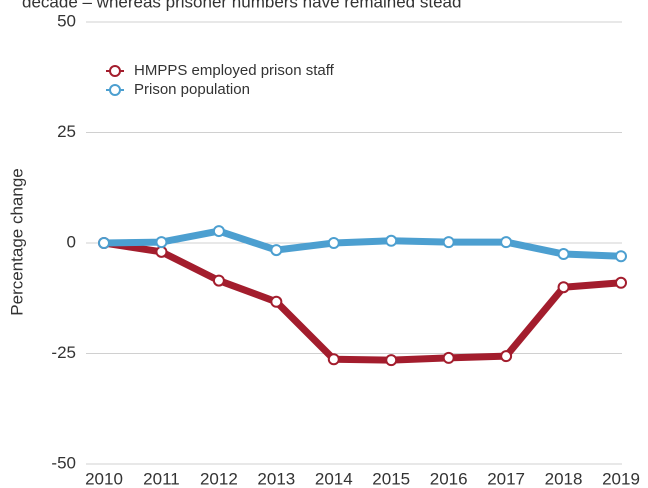 Image resolution: width=648 pixels, height=488 pixels. I want to click on y-tick-label: 0, so click(71, 241).